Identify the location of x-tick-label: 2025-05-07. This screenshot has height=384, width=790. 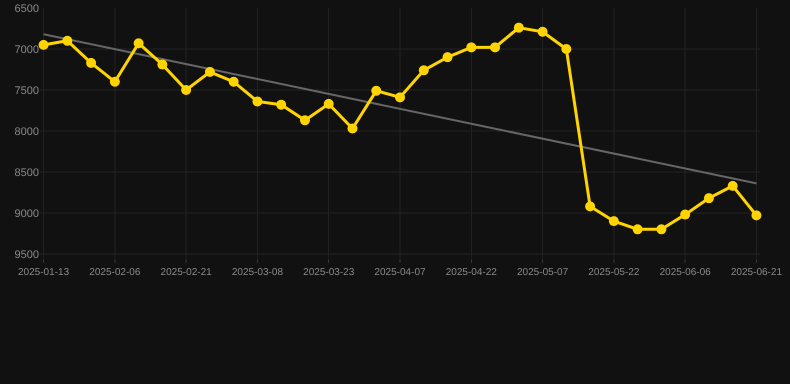
(542, 272).